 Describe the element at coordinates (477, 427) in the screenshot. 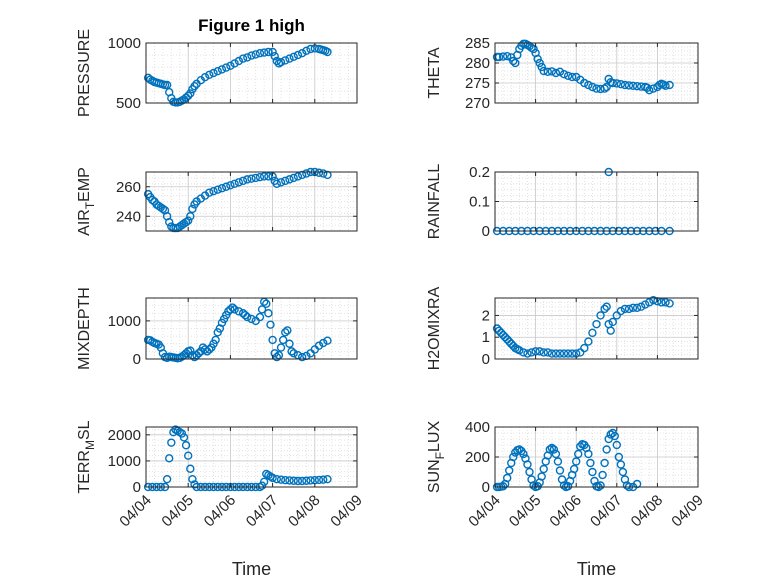

I see `y-tick-label: 400` at that location.